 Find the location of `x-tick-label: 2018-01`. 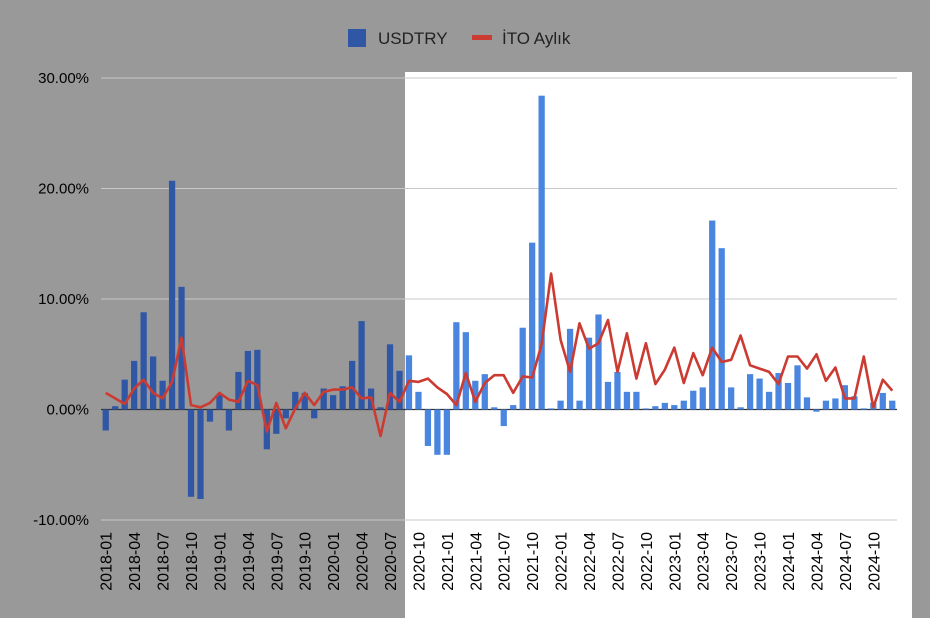

x-tick-label: 2018-01 is located at coordinates (107, 561).